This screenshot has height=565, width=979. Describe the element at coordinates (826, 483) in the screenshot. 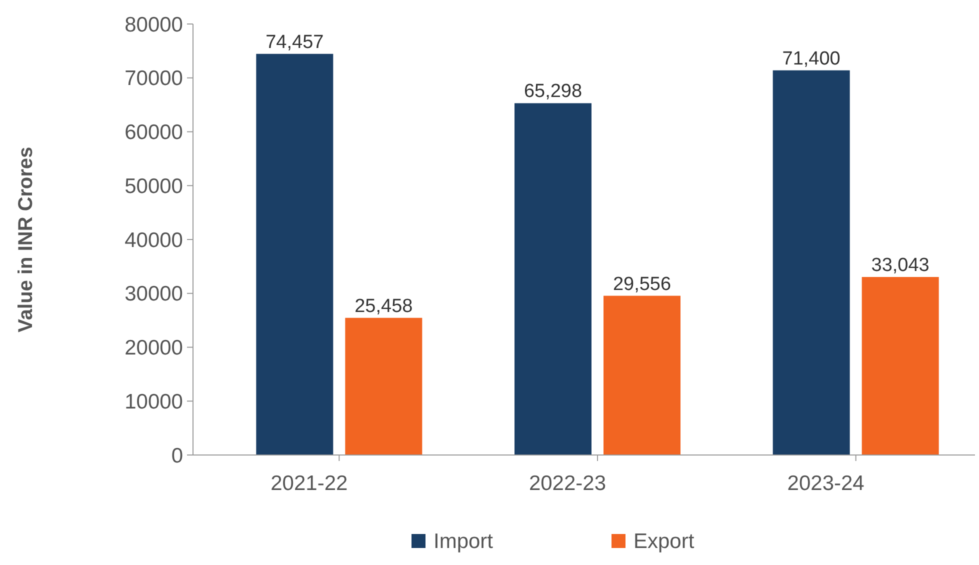

I see `x-tick-label: 2023-24` at that location.